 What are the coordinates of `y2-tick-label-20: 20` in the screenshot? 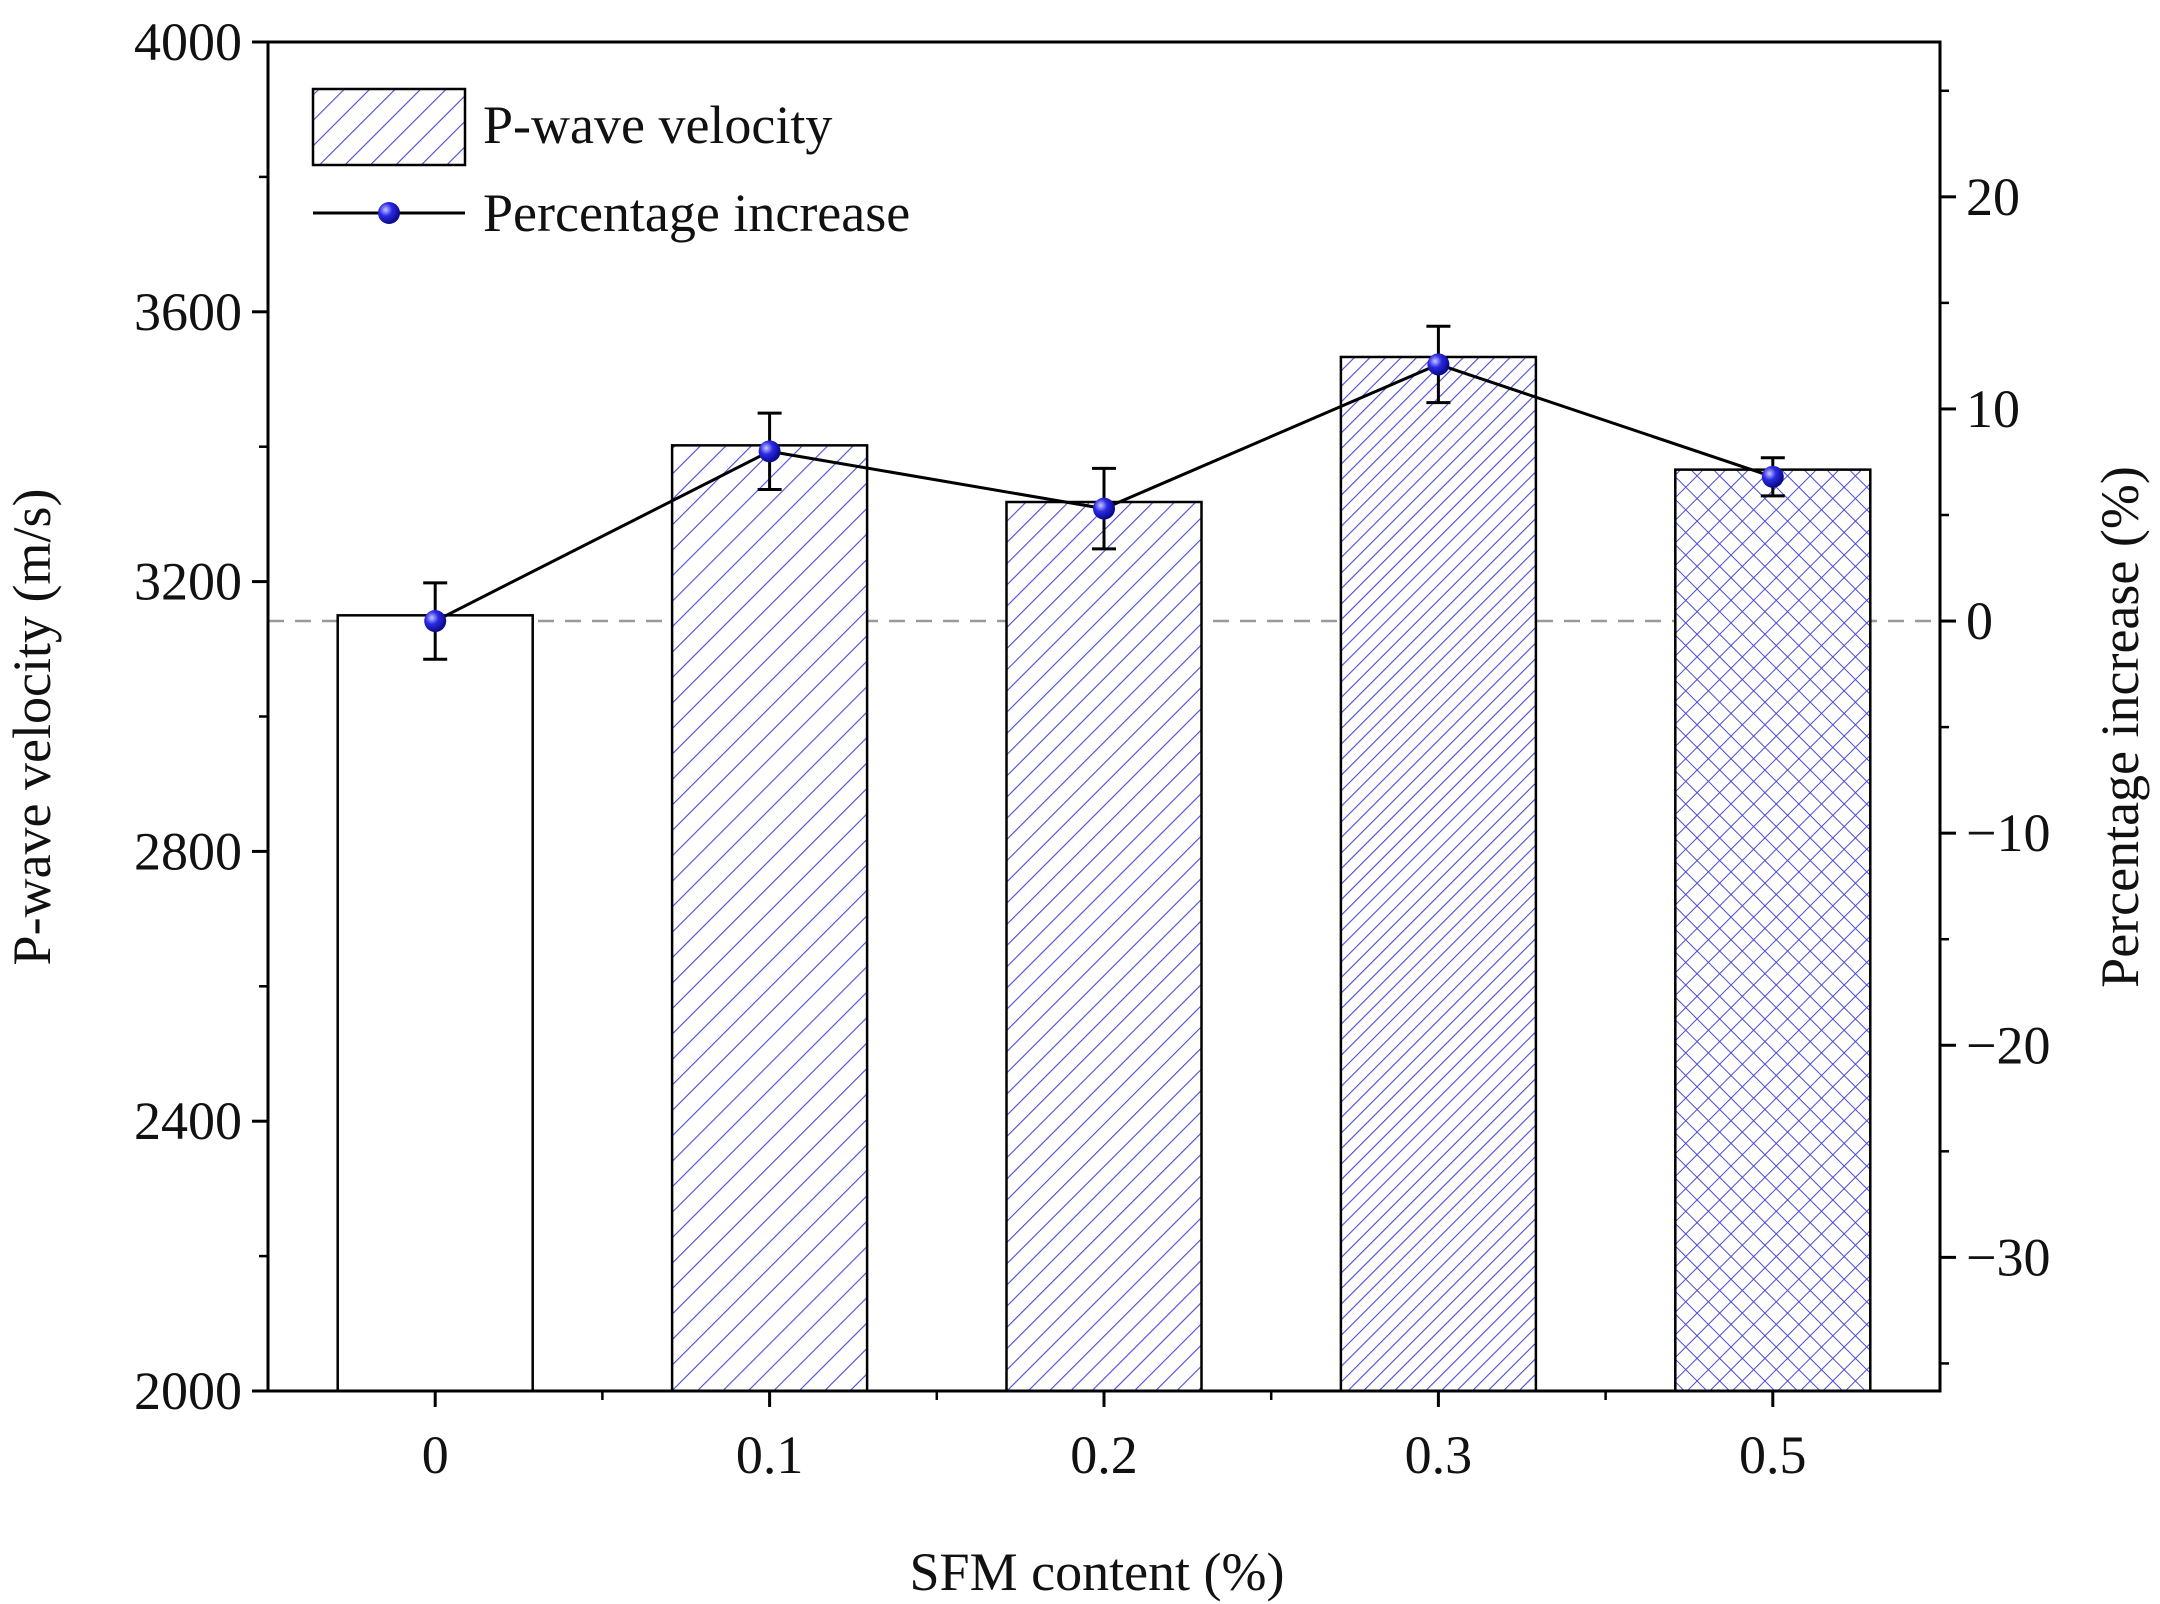 It's located at (1993, 197).